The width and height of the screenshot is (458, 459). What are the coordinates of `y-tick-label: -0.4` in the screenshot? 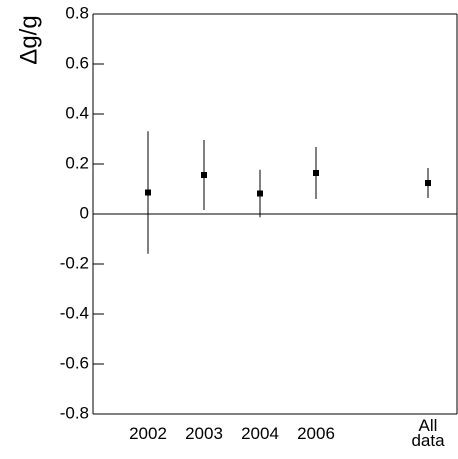 It's located at (74, 312).